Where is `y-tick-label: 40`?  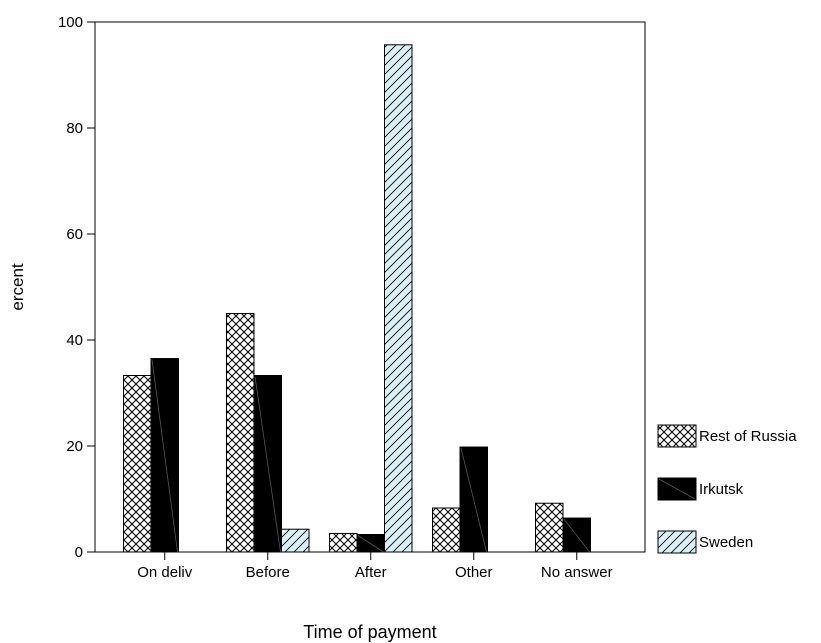 y-tick-label: 40 is located at coordinates (74, 340).